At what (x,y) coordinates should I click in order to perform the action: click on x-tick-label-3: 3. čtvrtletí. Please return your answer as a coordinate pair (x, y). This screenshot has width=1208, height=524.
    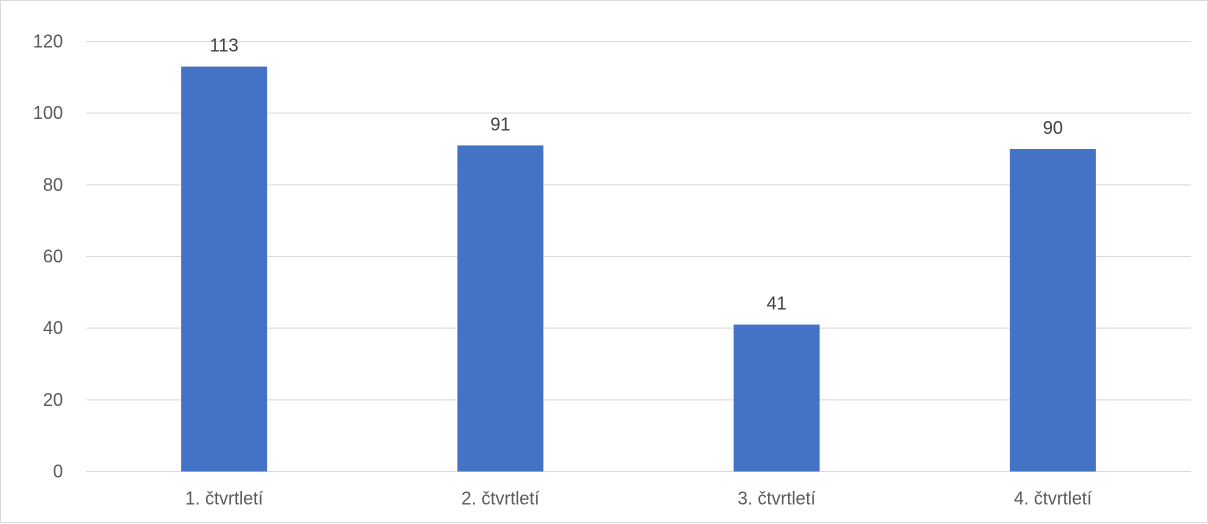
    Looking at the image, I should click on (777, 499).